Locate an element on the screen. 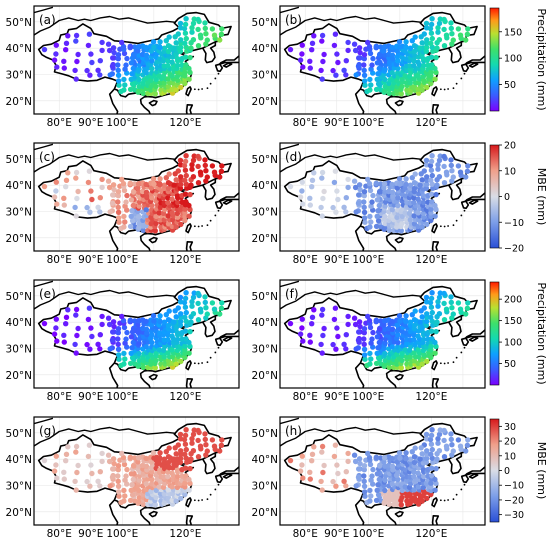 The width and height of the screenshot is (549, 550). colorbar: 20 10 0 −10 −20 MBE (mm) is located at coordinates (518, 198).